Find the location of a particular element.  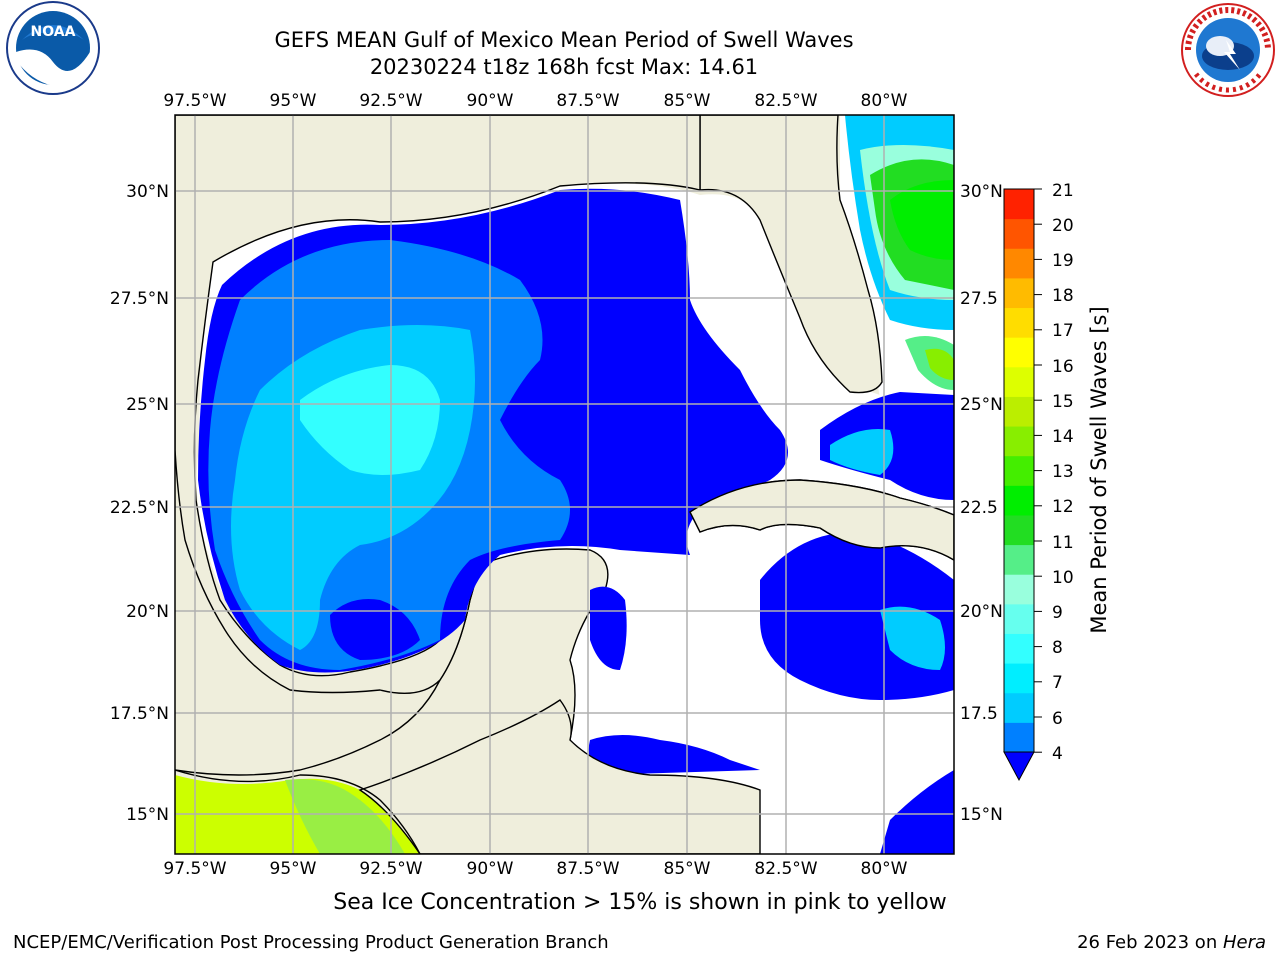

colorbar-tick: 17 is located at coordinates (1063, 331).